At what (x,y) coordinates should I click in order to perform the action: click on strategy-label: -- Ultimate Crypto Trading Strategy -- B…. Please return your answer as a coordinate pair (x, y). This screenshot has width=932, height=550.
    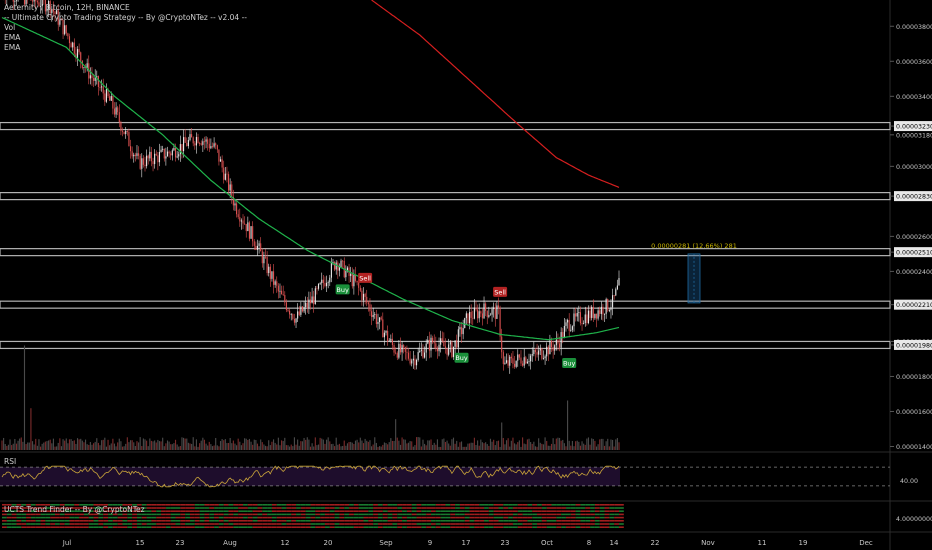
    Looking at the image, I should click on (125, 17).